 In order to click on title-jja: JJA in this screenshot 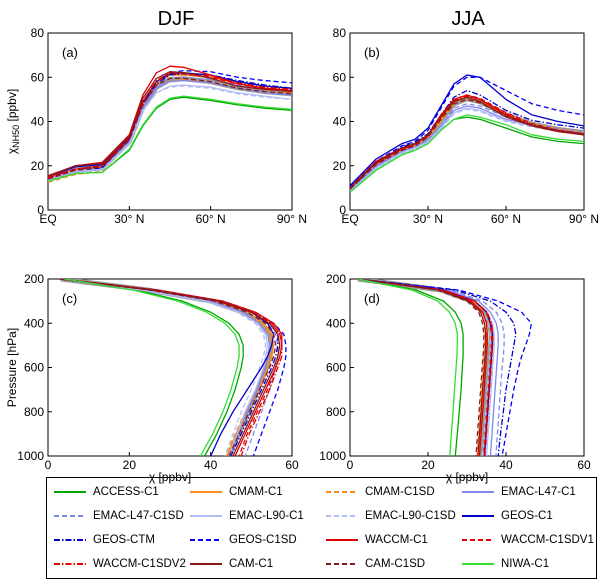, I will do `click(468, 19)`.